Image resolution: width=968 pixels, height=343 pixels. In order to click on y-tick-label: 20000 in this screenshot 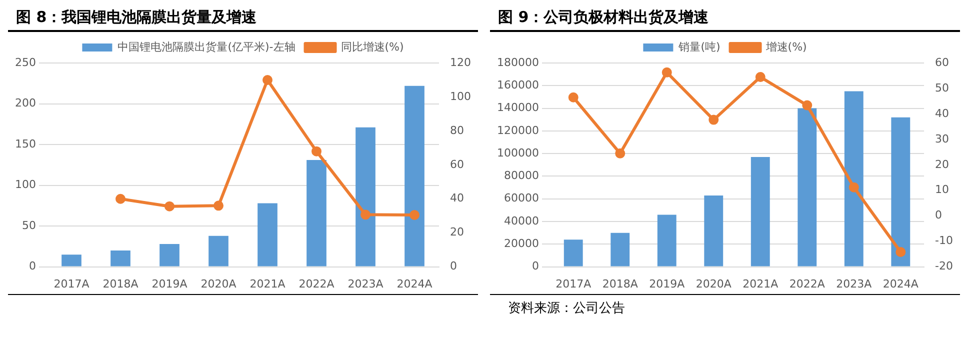, I will do `click(521, 243)`.